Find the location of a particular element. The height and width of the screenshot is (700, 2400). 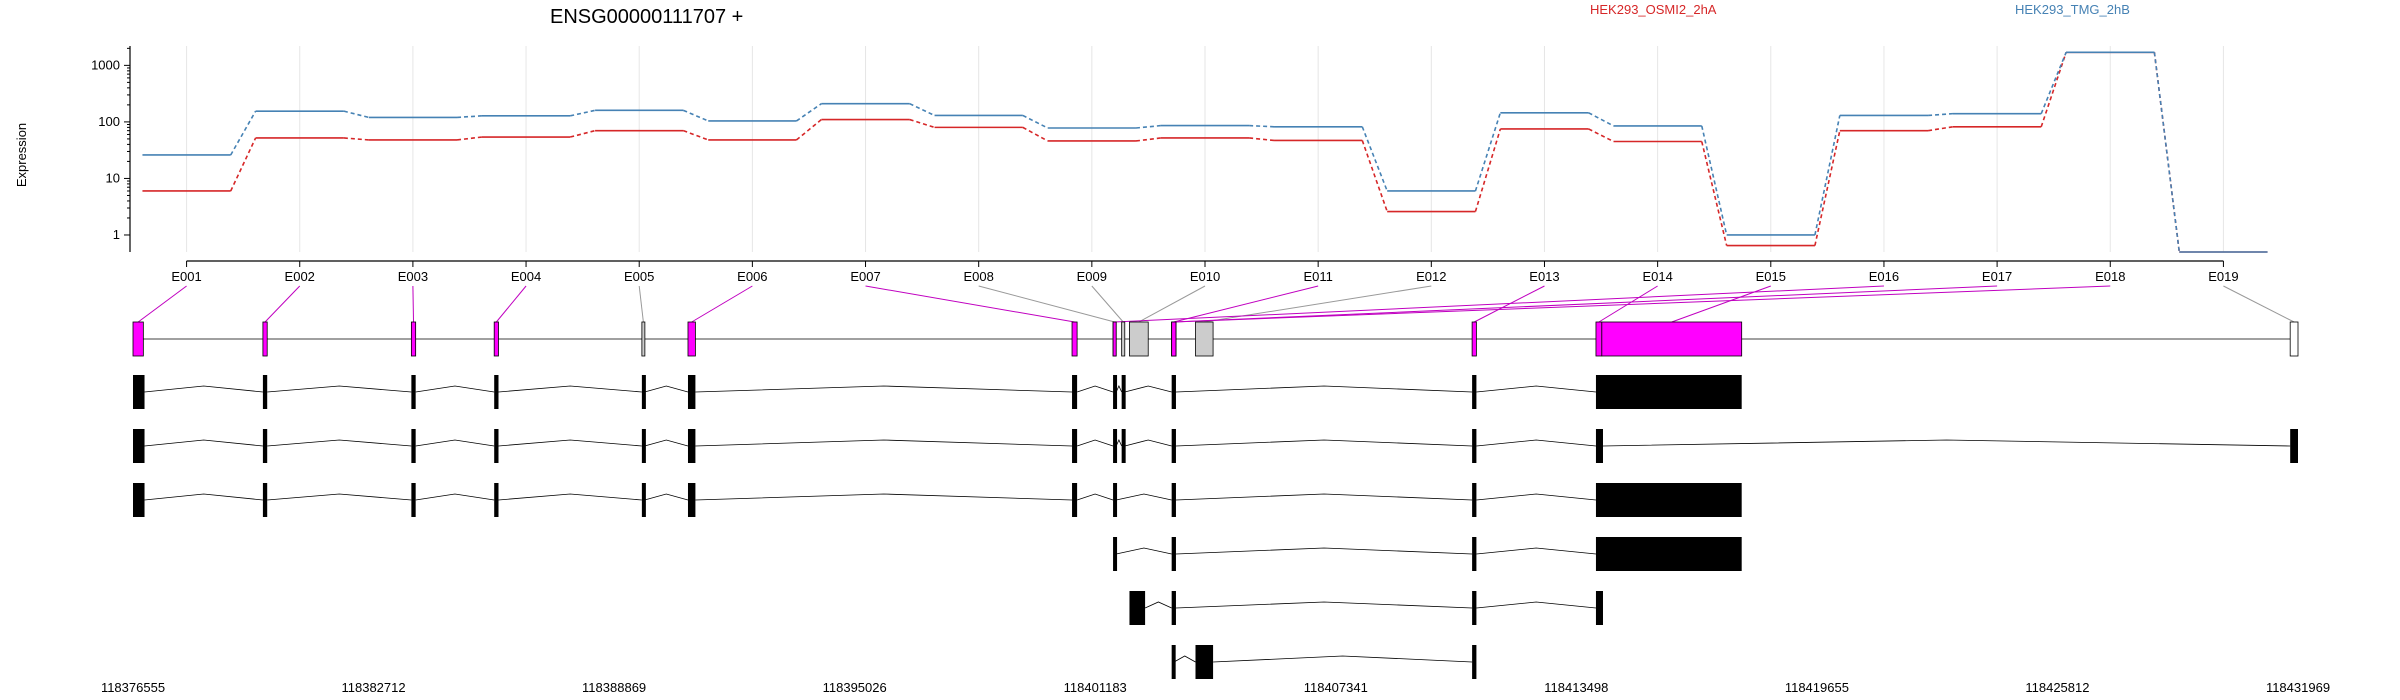

chart-title: ENSG00000111707 + is located at coordinates (646, 17).